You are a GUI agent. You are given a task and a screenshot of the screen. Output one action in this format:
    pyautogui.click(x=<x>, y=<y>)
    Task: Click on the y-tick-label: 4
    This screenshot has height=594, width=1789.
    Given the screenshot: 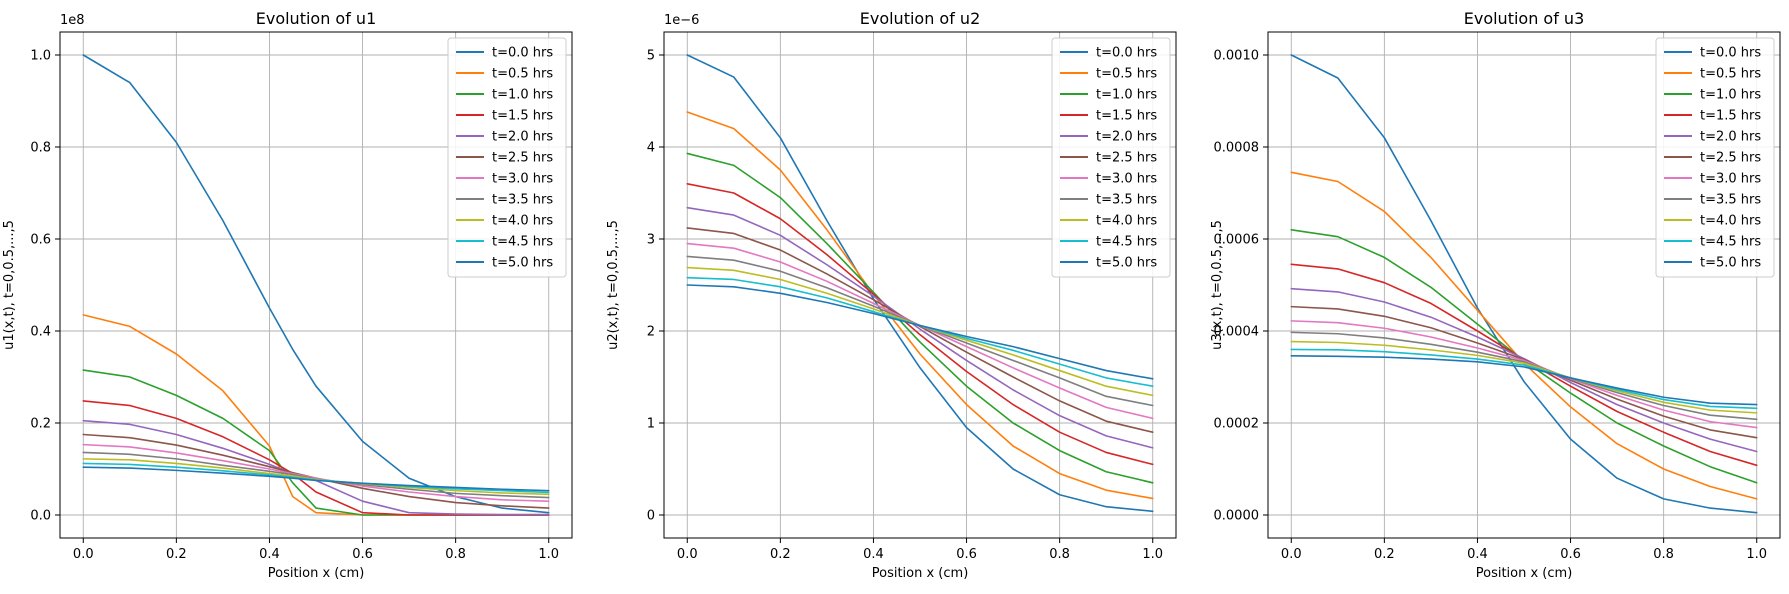 What is the action you would take?
    pyautogui.click(x=651, y=148)
    